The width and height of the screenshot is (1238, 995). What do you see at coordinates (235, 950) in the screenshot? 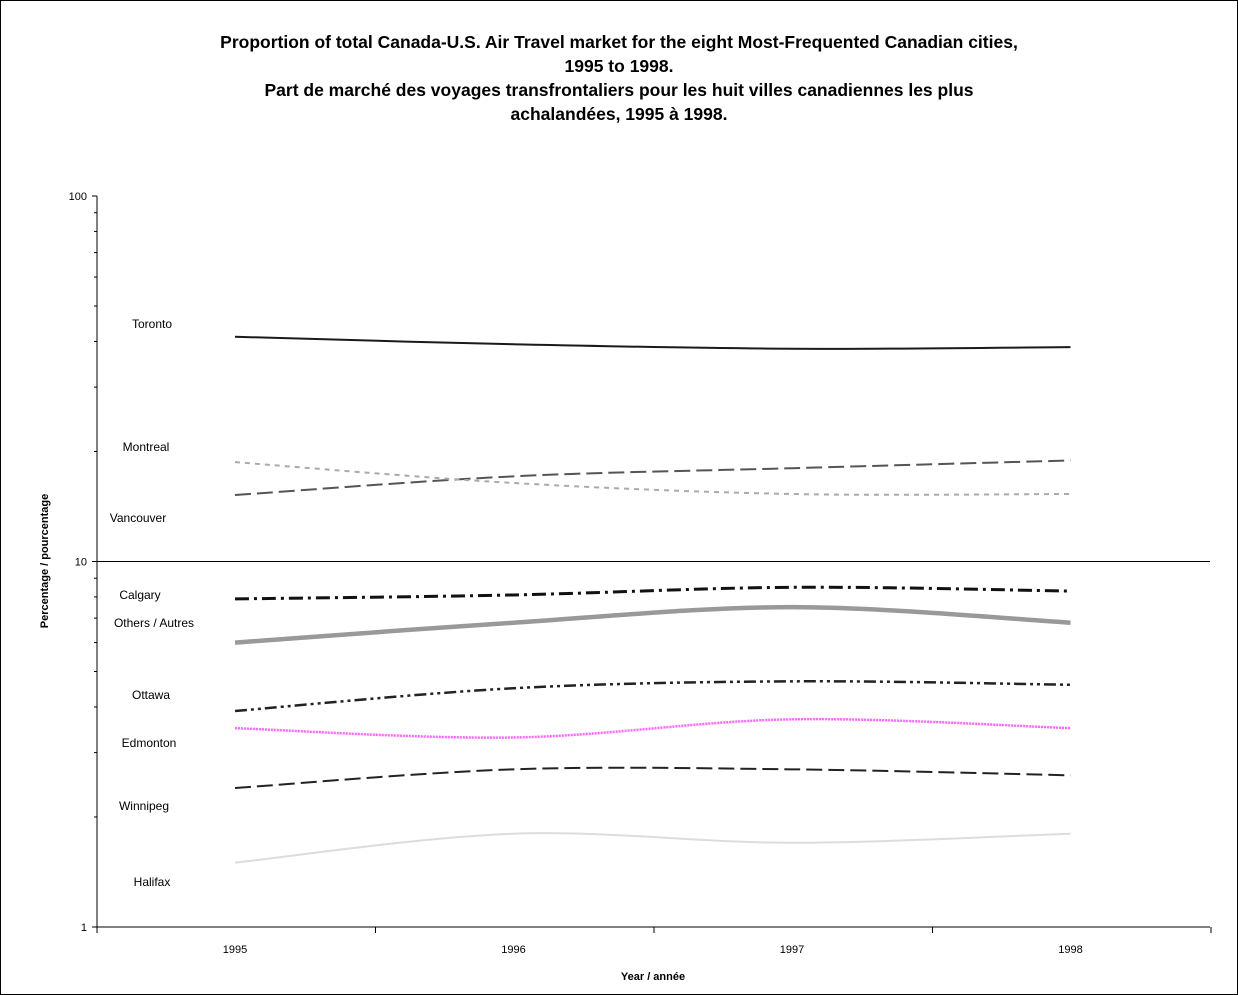
I see `x-tick-label-1995: 1995` at bounding box center [235, 950].